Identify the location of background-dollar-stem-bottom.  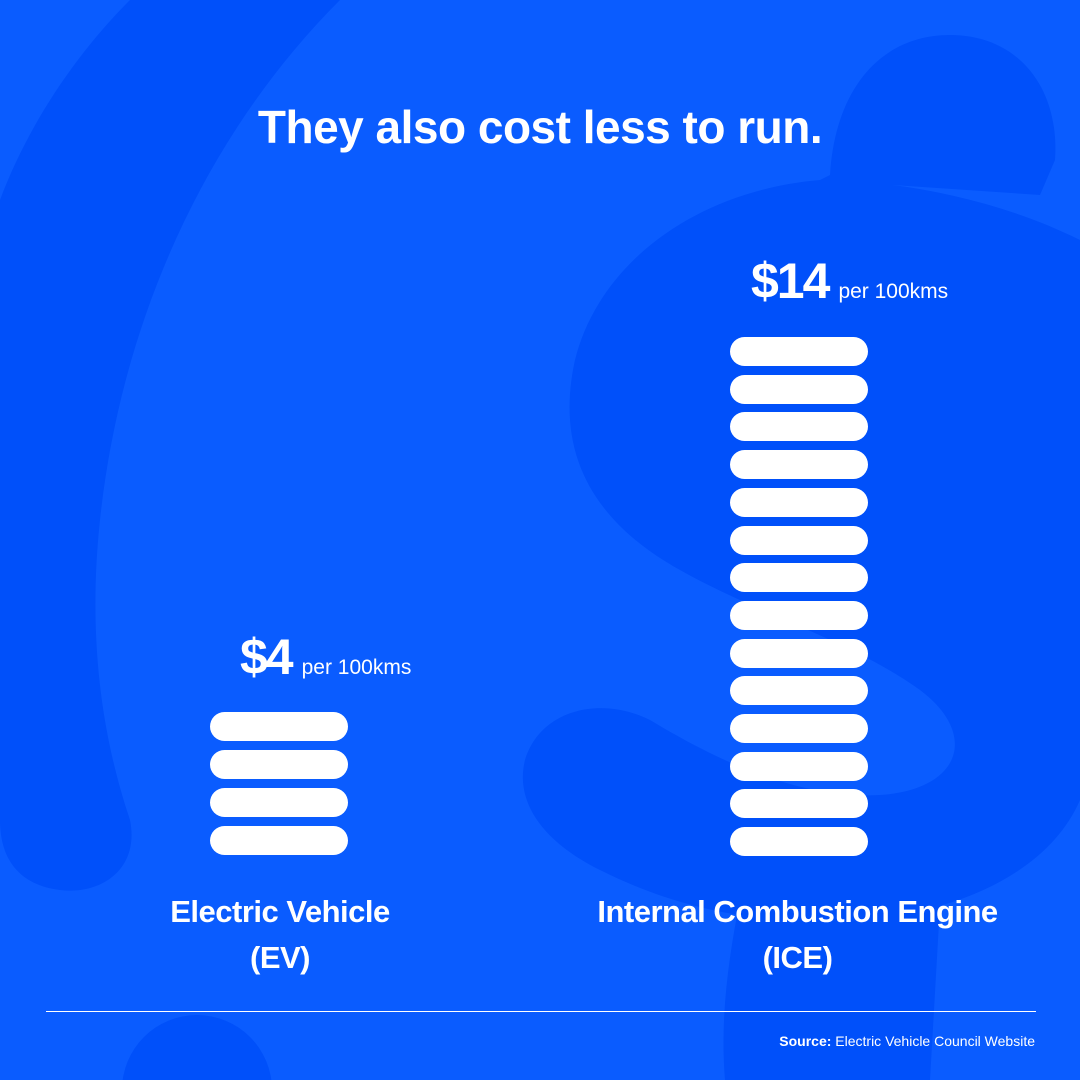
(831, 990).